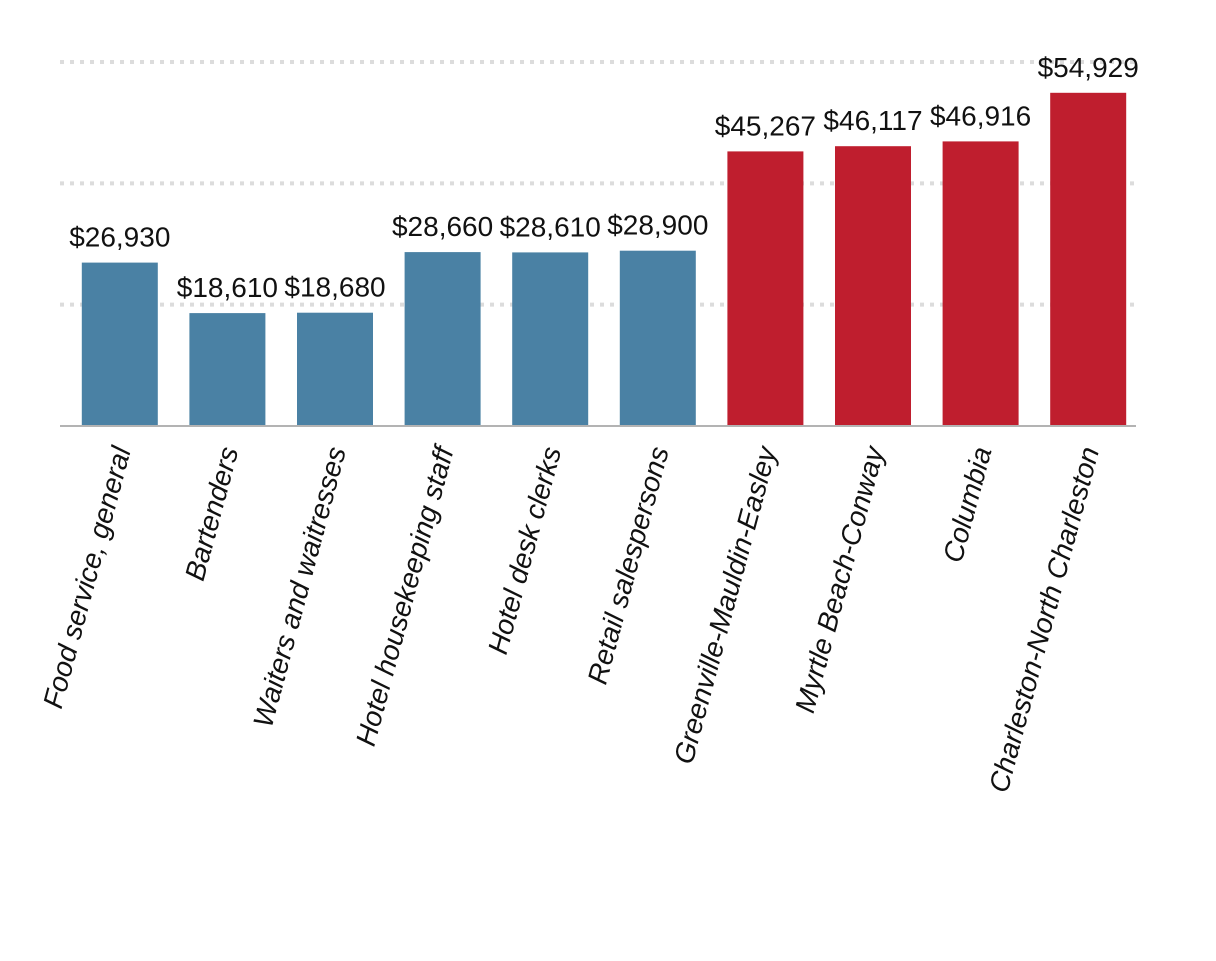 This screenshot has width=1216, height=961. I want to click on value-label-0: $26,930, so click(119, 237).